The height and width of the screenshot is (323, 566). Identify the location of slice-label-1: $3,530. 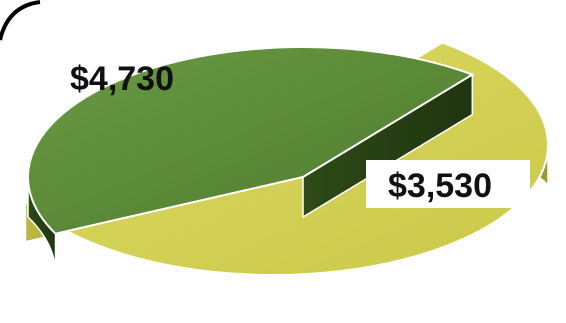
(448, 184).